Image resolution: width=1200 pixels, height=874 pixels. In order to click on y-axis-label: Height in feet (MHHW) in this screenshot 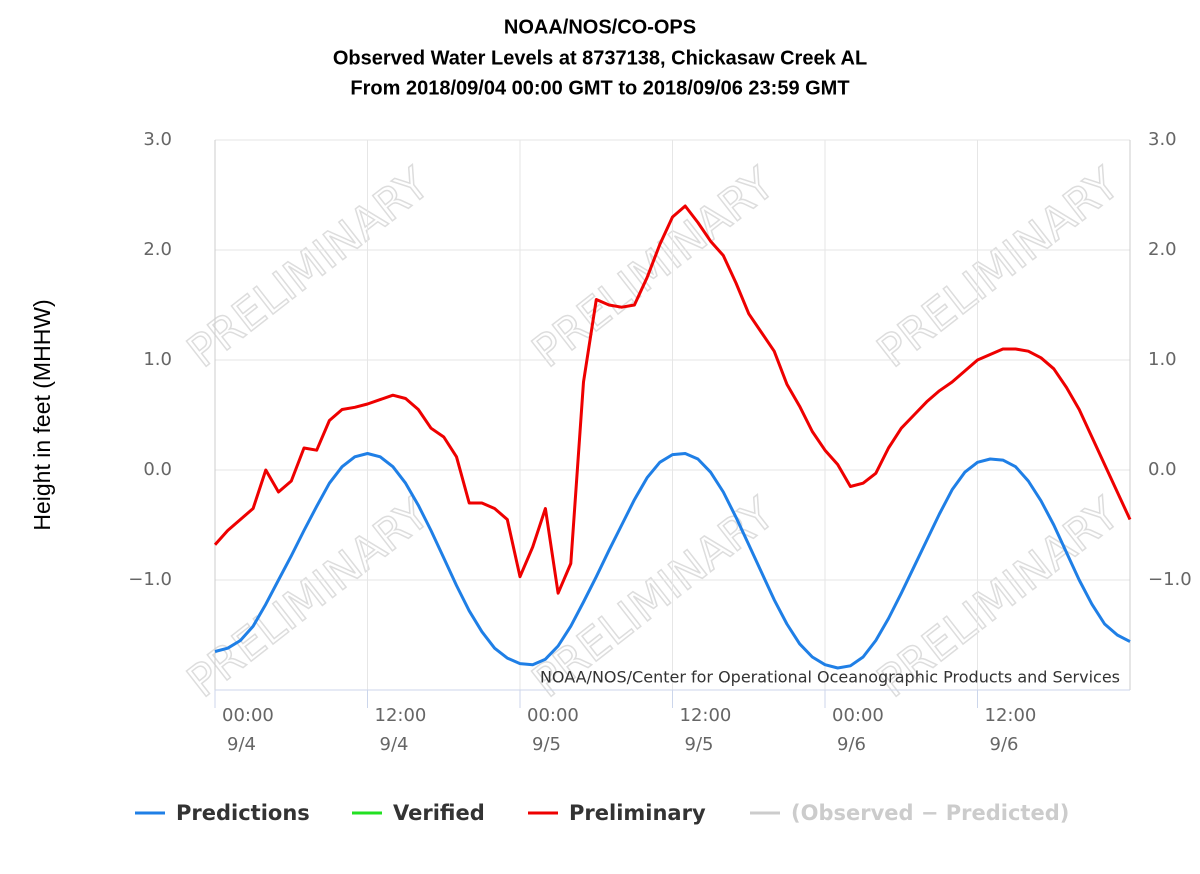, I will do `click(42, 414)`.